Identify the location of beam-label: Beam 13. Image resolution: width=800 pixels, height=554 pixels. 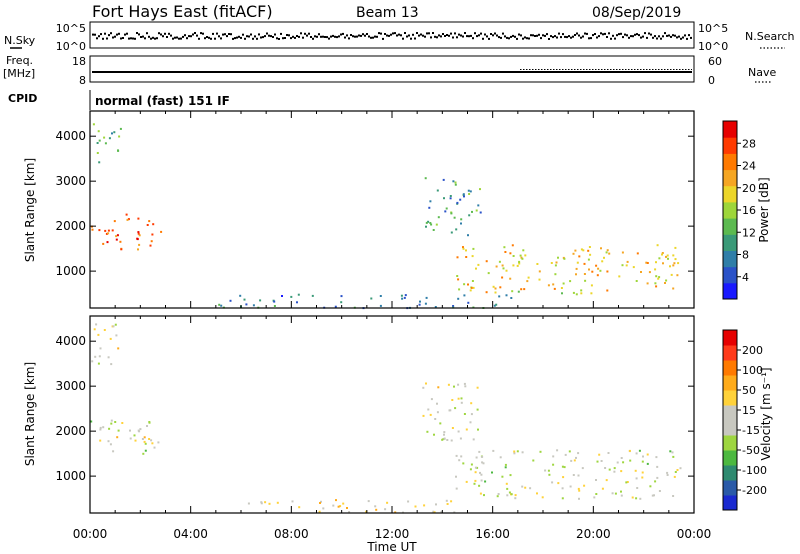
(387, 13).